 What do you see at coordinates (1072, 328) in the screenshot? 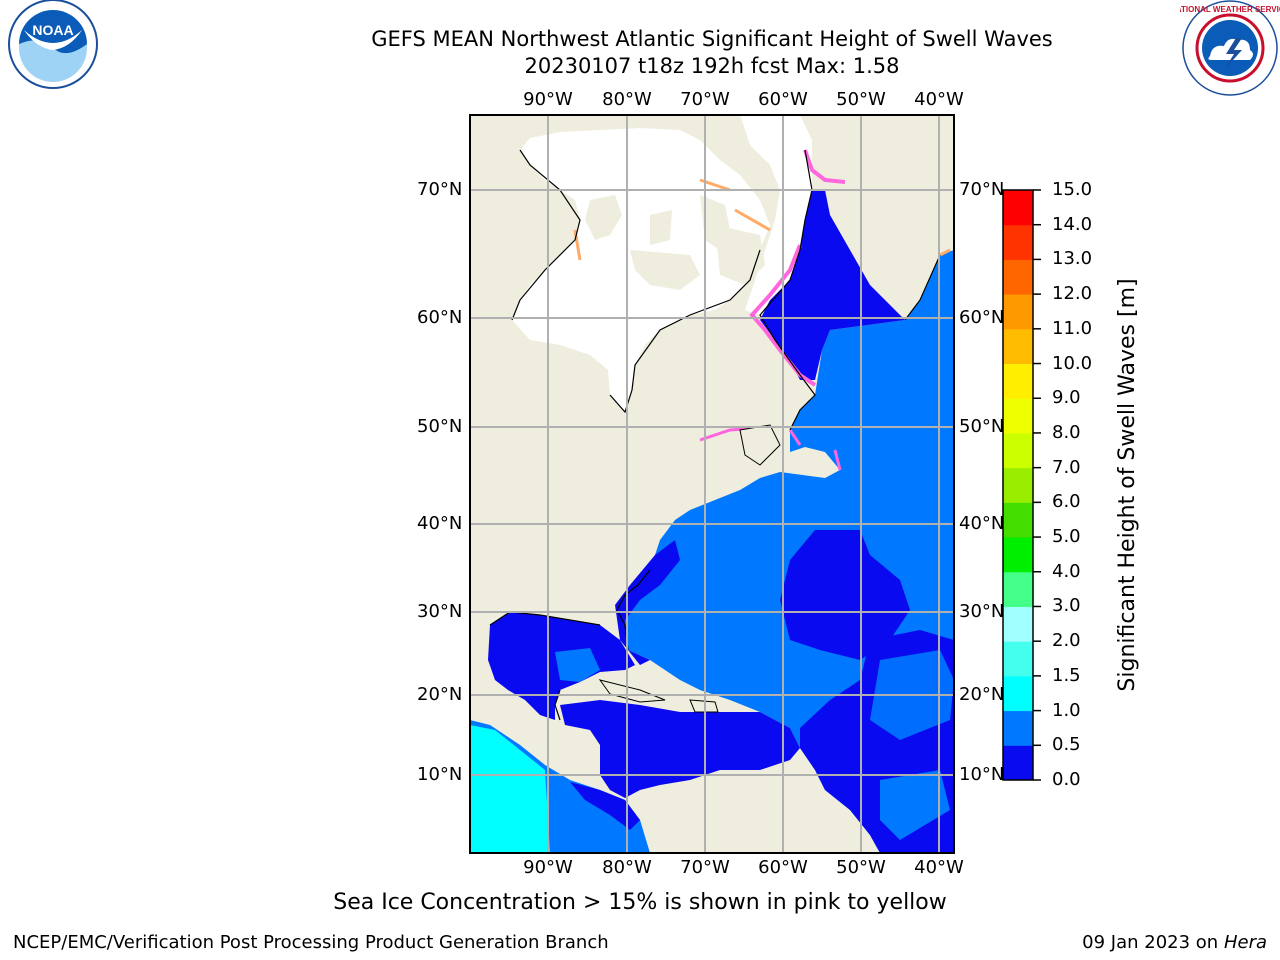
I see `colorbar-tick-label: 11.0` at bounding box center [1072, 328].